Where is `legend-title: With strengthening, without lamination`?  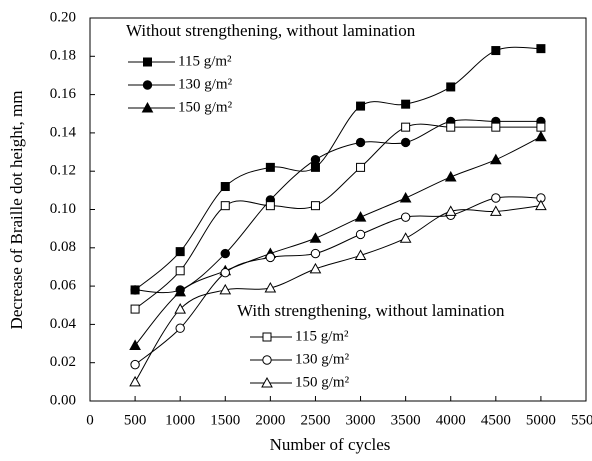
legend-title: With strengthening, without lamination is located at coordinates (371, 310).